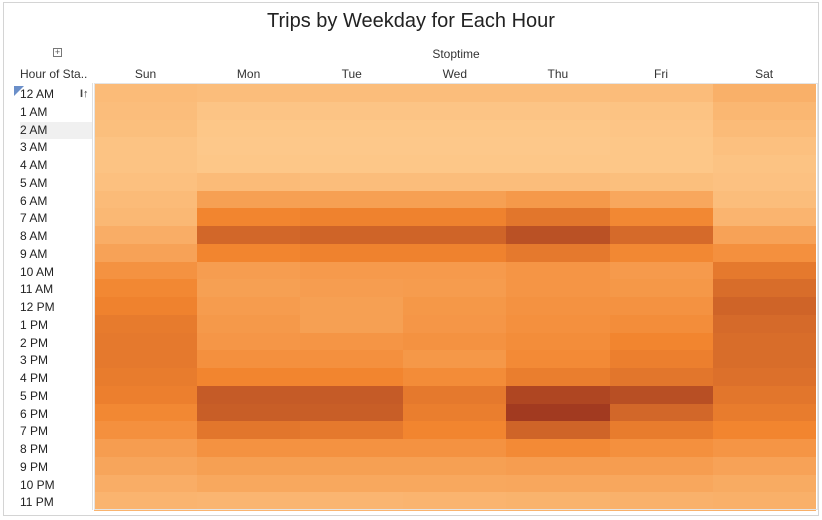 The width and height of the screenshot is (822, 520). I want to click on heatmap-cell-7-pm-mon, so click(249, 430).